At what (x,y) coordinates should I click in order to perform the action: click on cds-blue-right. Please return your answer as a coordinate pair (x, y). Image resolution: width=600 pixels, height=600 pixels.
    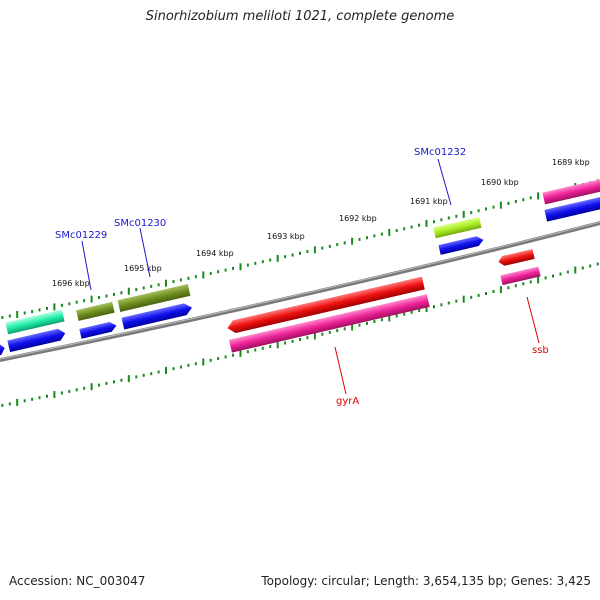
    Looking at the image, I should click on (572, 209).